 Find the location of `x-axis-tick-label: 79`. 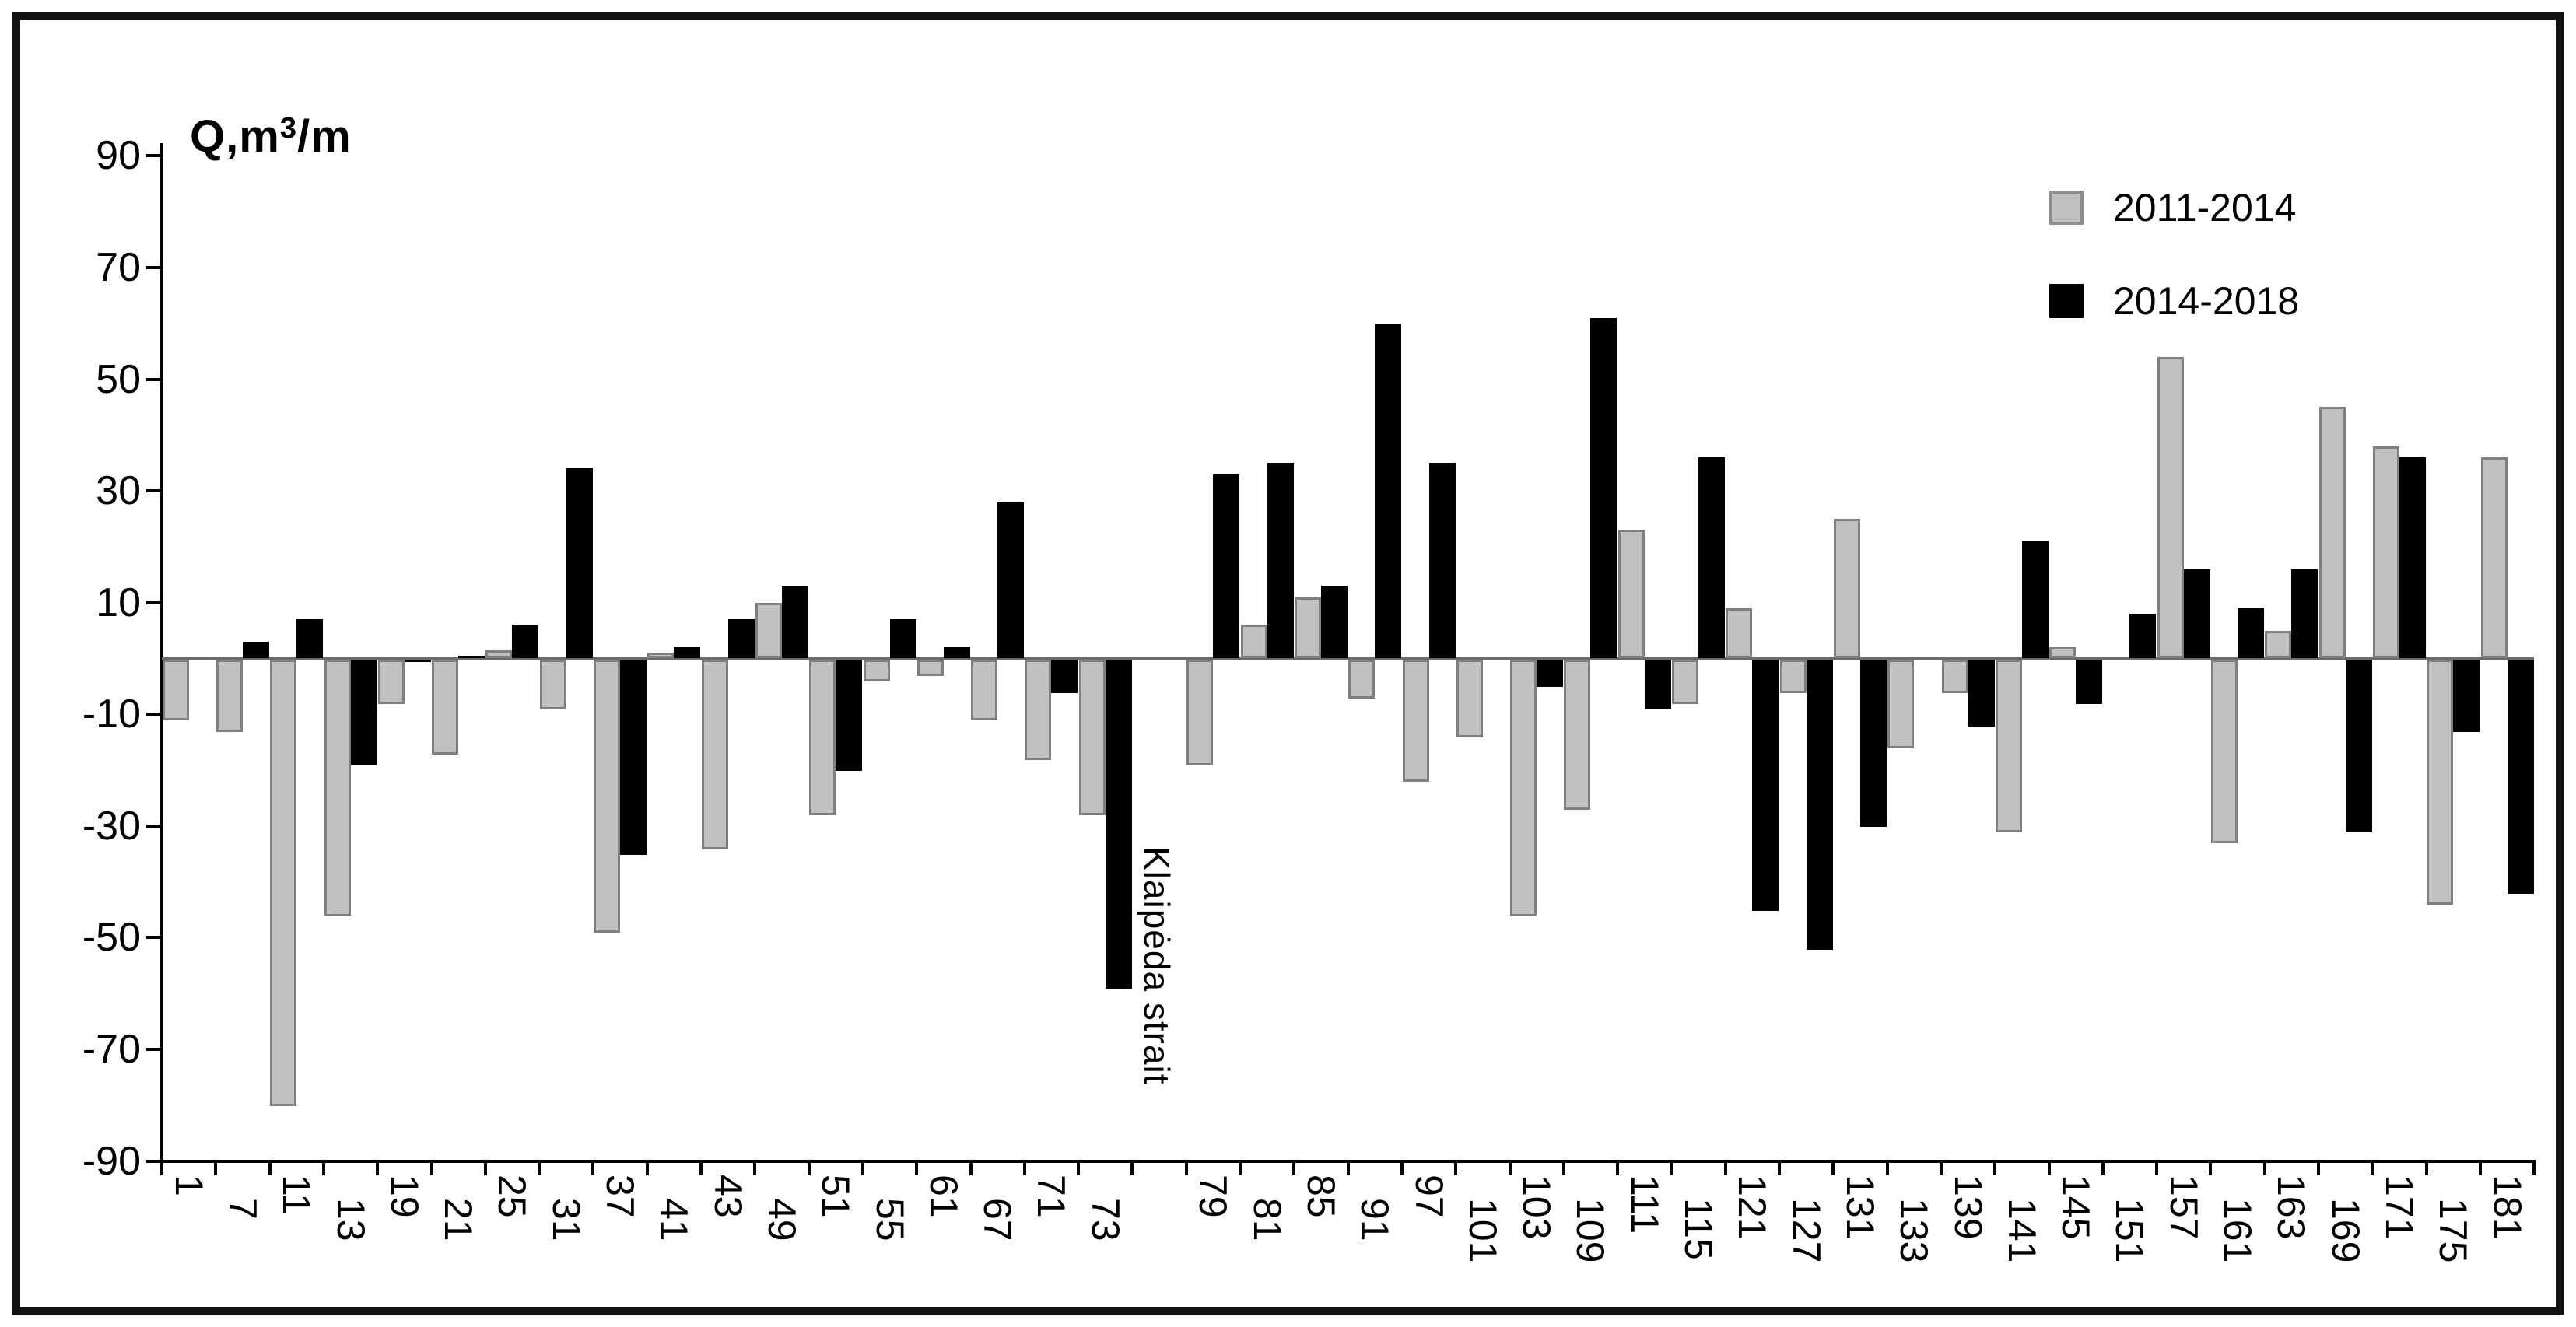

x-axis-tick-label: 79 is located at coordinates (1213, 1196).